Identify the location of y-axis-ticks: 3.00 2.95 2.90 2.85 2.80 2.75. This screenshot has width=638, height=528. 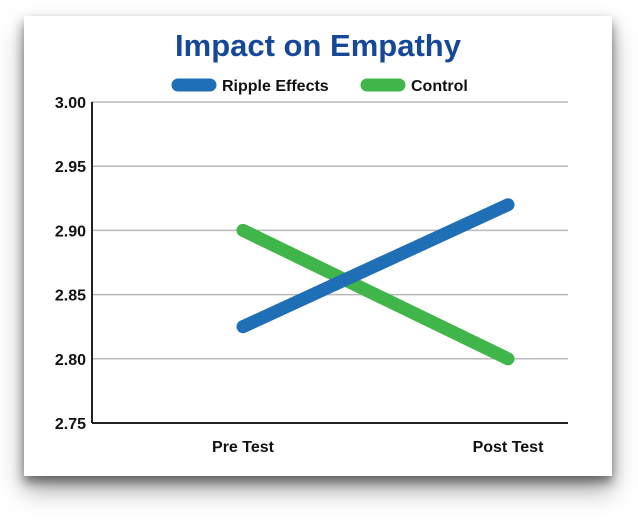
(70, 264).